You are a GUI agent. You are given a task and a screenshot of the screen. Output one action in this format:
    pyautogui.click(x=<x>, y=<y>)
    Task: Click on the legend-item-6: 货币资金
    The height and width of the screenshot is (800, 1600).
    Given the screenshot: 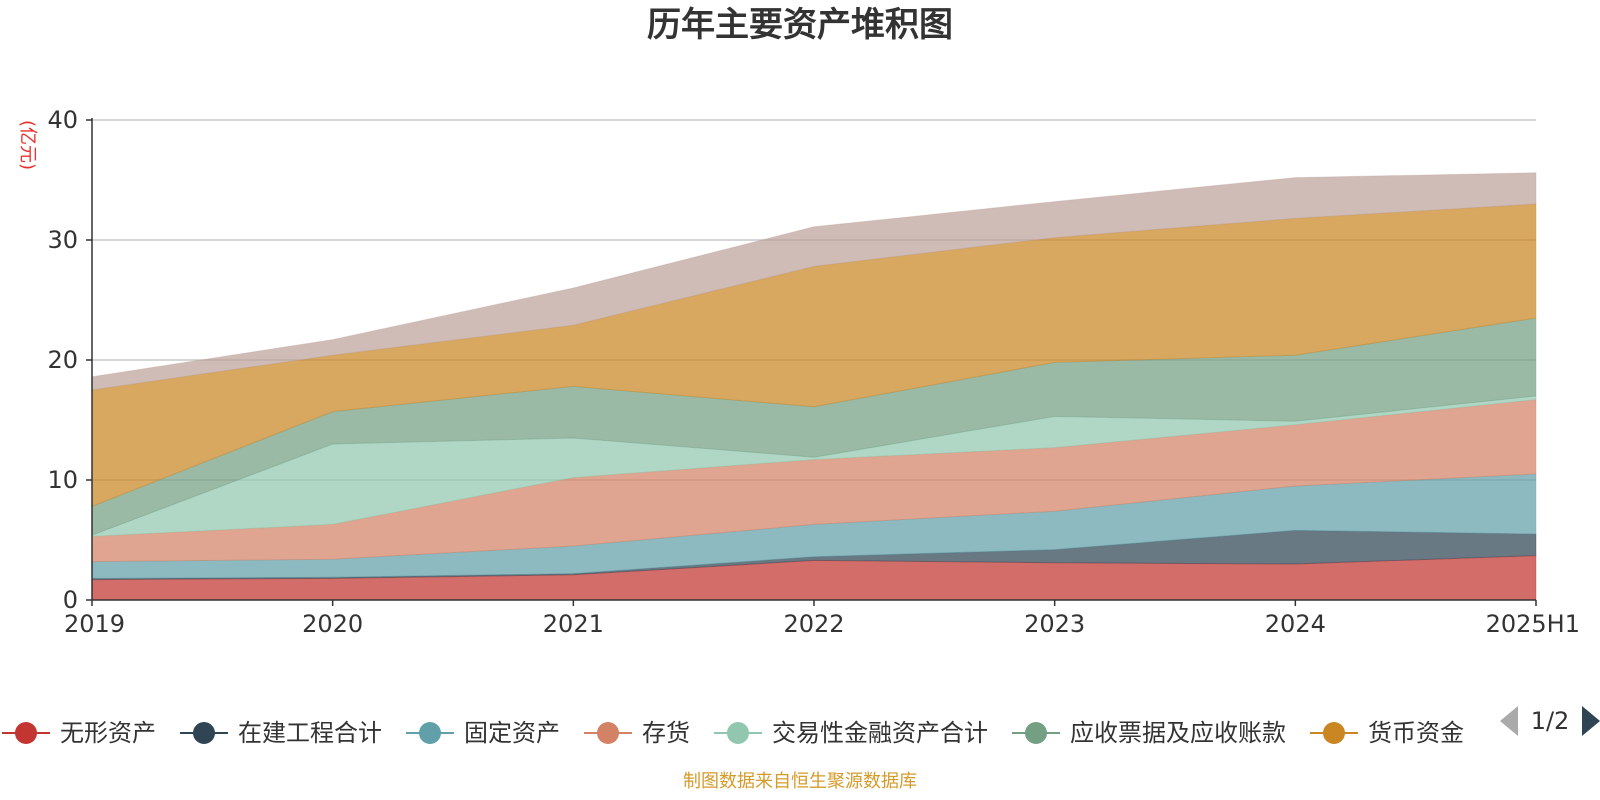 What is the action you would take?
    pyautogui.click(x=1386, y=733)
    